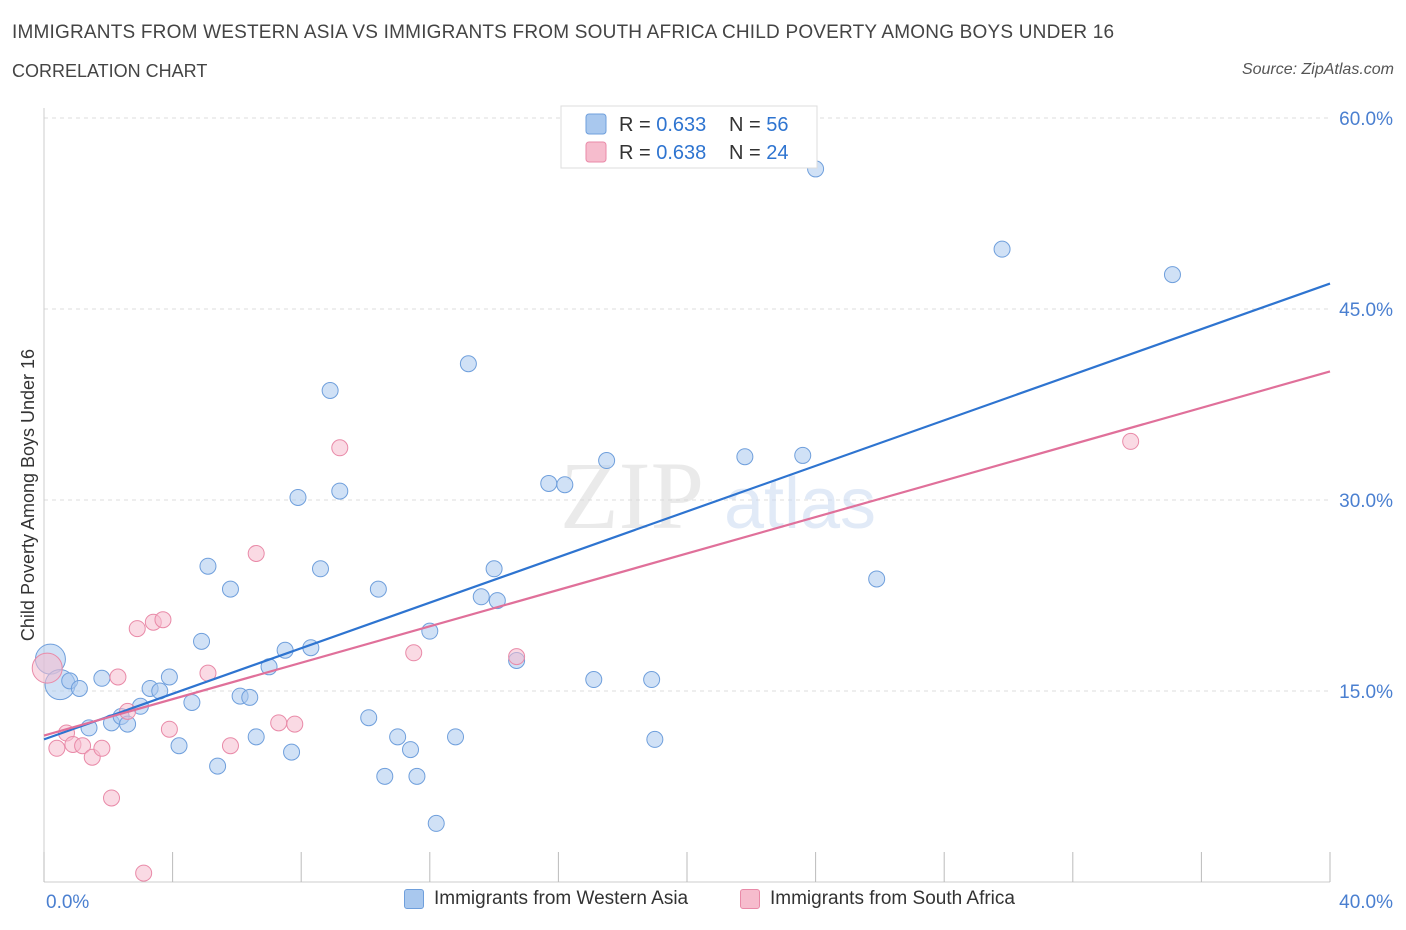  I want to click on legend-n-value: 24, so click(777, 153).